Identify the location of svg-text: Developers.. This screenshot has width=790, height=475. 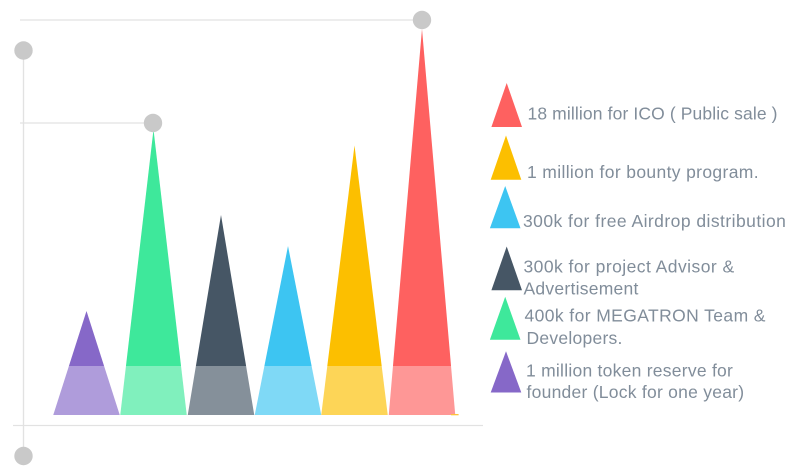
(575, 338).